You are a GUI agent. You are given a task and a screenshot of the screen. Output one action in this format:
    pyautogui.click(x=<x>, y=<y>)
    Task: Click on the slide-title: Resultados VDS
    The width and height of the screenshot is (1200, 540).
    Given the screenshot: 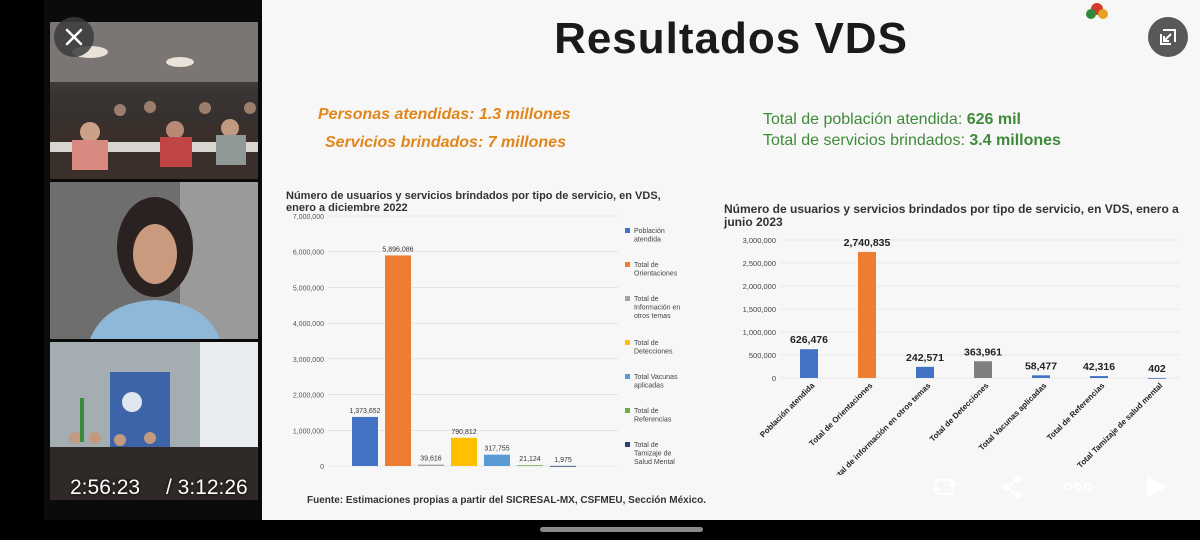 What is the action you would take?
    pyautogui.click(x=731, y=38)
    